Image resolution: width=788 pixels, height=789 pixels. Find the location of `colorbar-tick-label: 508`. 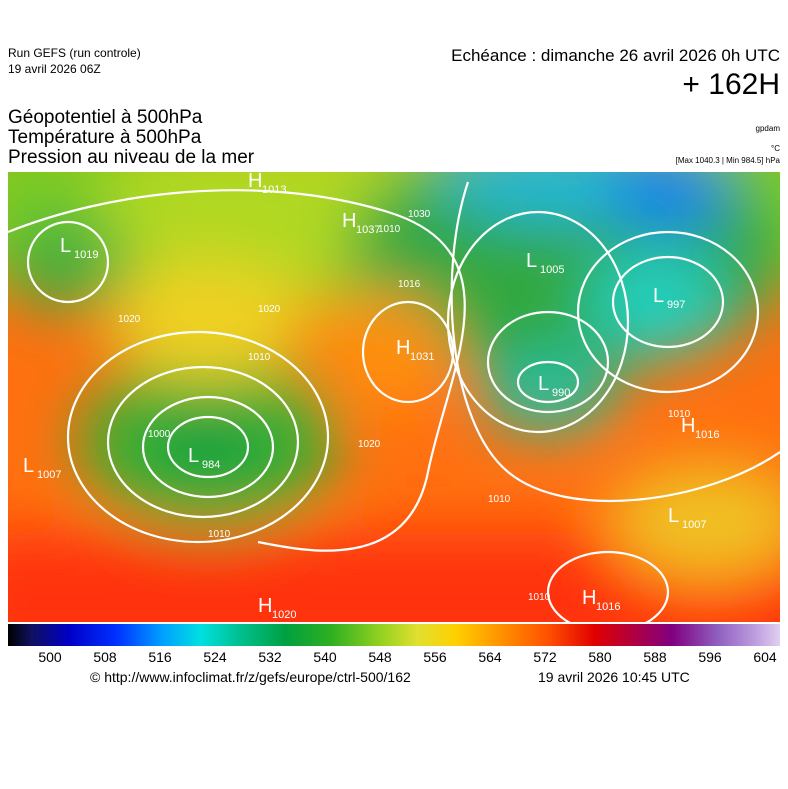

colorbar-tick-label: 508 is located at coordinates (105, 657).